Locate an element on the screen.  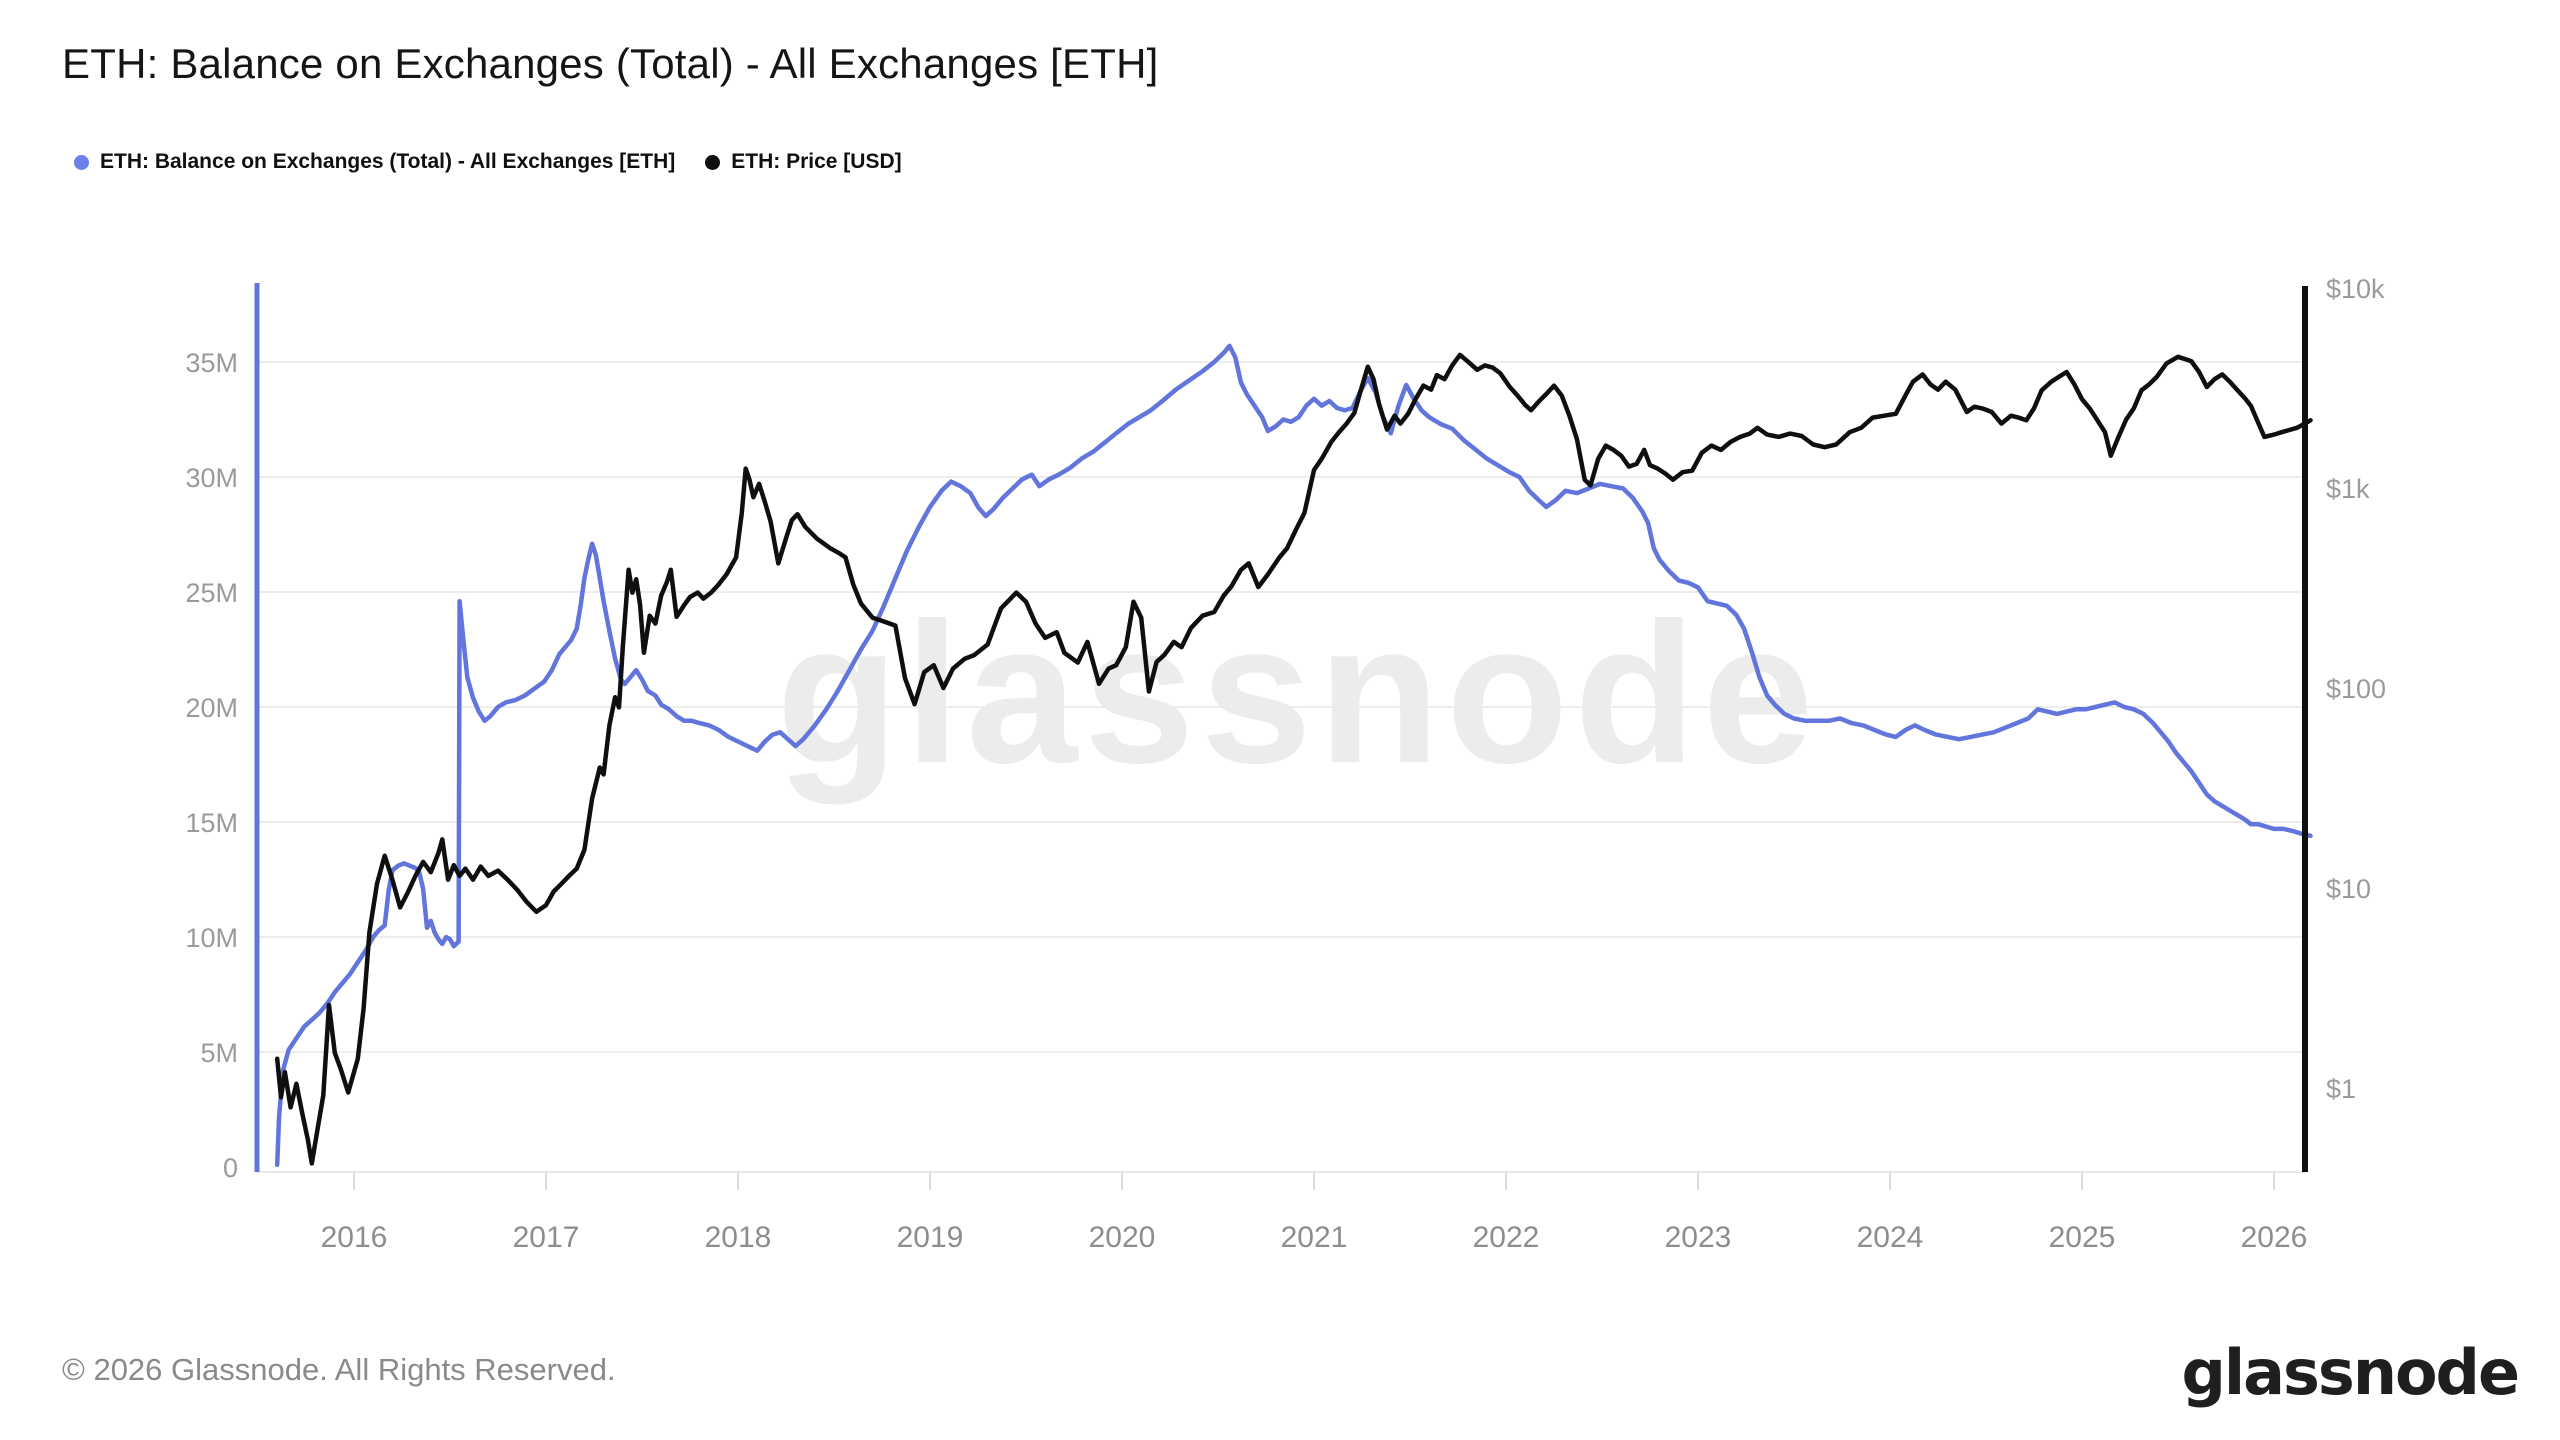
x-axis-label: 2023 is located at coordinates (1698, 1237).